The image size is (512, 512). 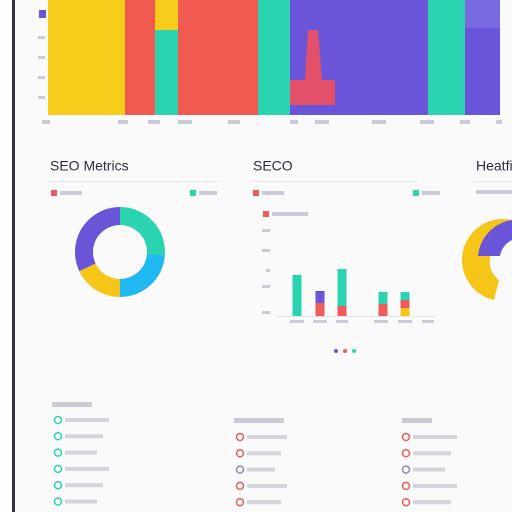 What do you see at coordinates (89, 166) in the screenshot?
I see `panel-title: SEO Metrics` at bounding box center [89, 166].